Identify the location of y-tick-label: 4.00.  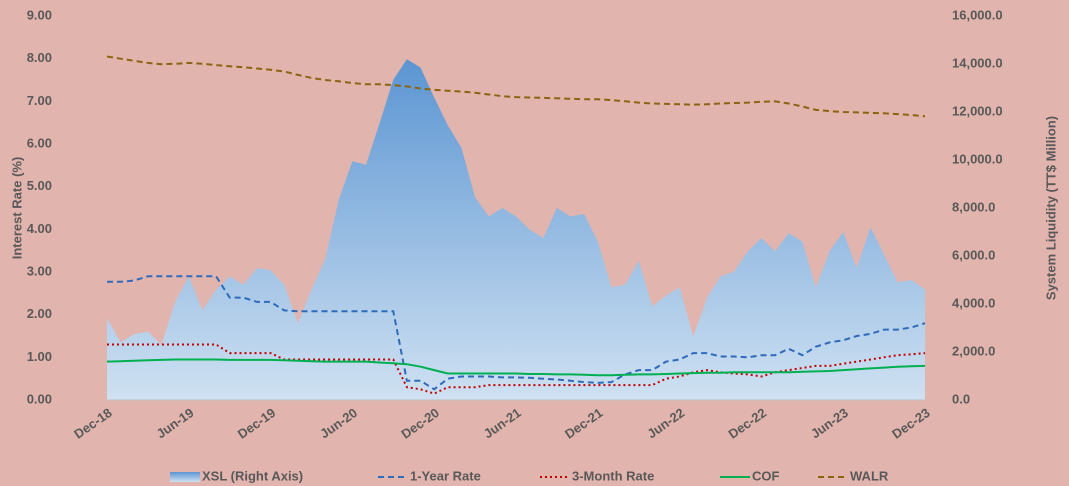
(39, 228).